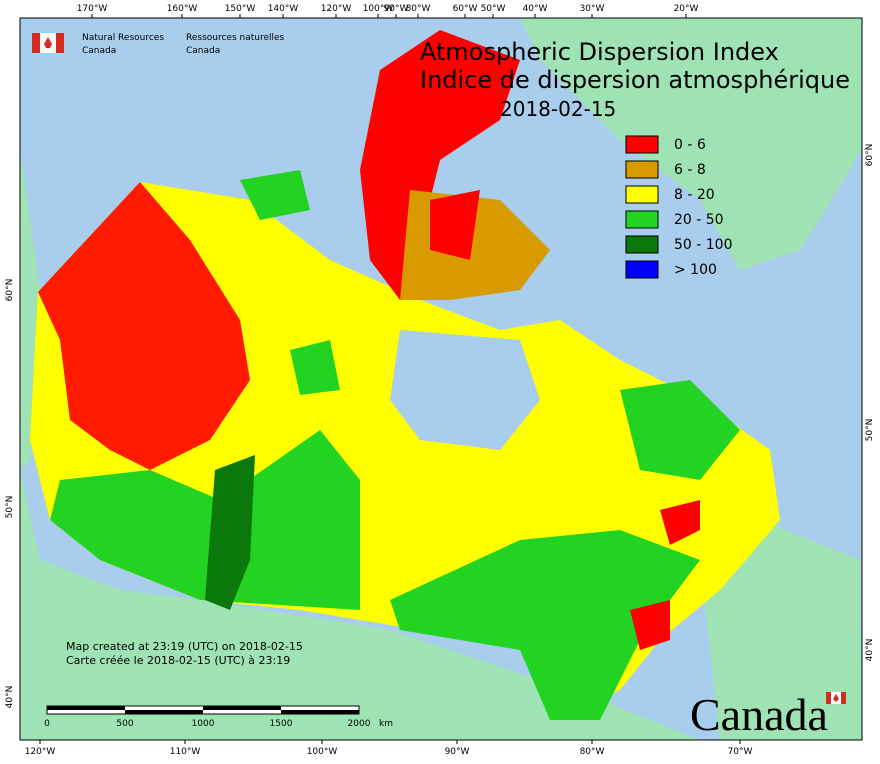  What do you see at coordinates (740, 752) in the screenshot?
I see `graticule-label: 70°W` at bounding box center [740, 752].